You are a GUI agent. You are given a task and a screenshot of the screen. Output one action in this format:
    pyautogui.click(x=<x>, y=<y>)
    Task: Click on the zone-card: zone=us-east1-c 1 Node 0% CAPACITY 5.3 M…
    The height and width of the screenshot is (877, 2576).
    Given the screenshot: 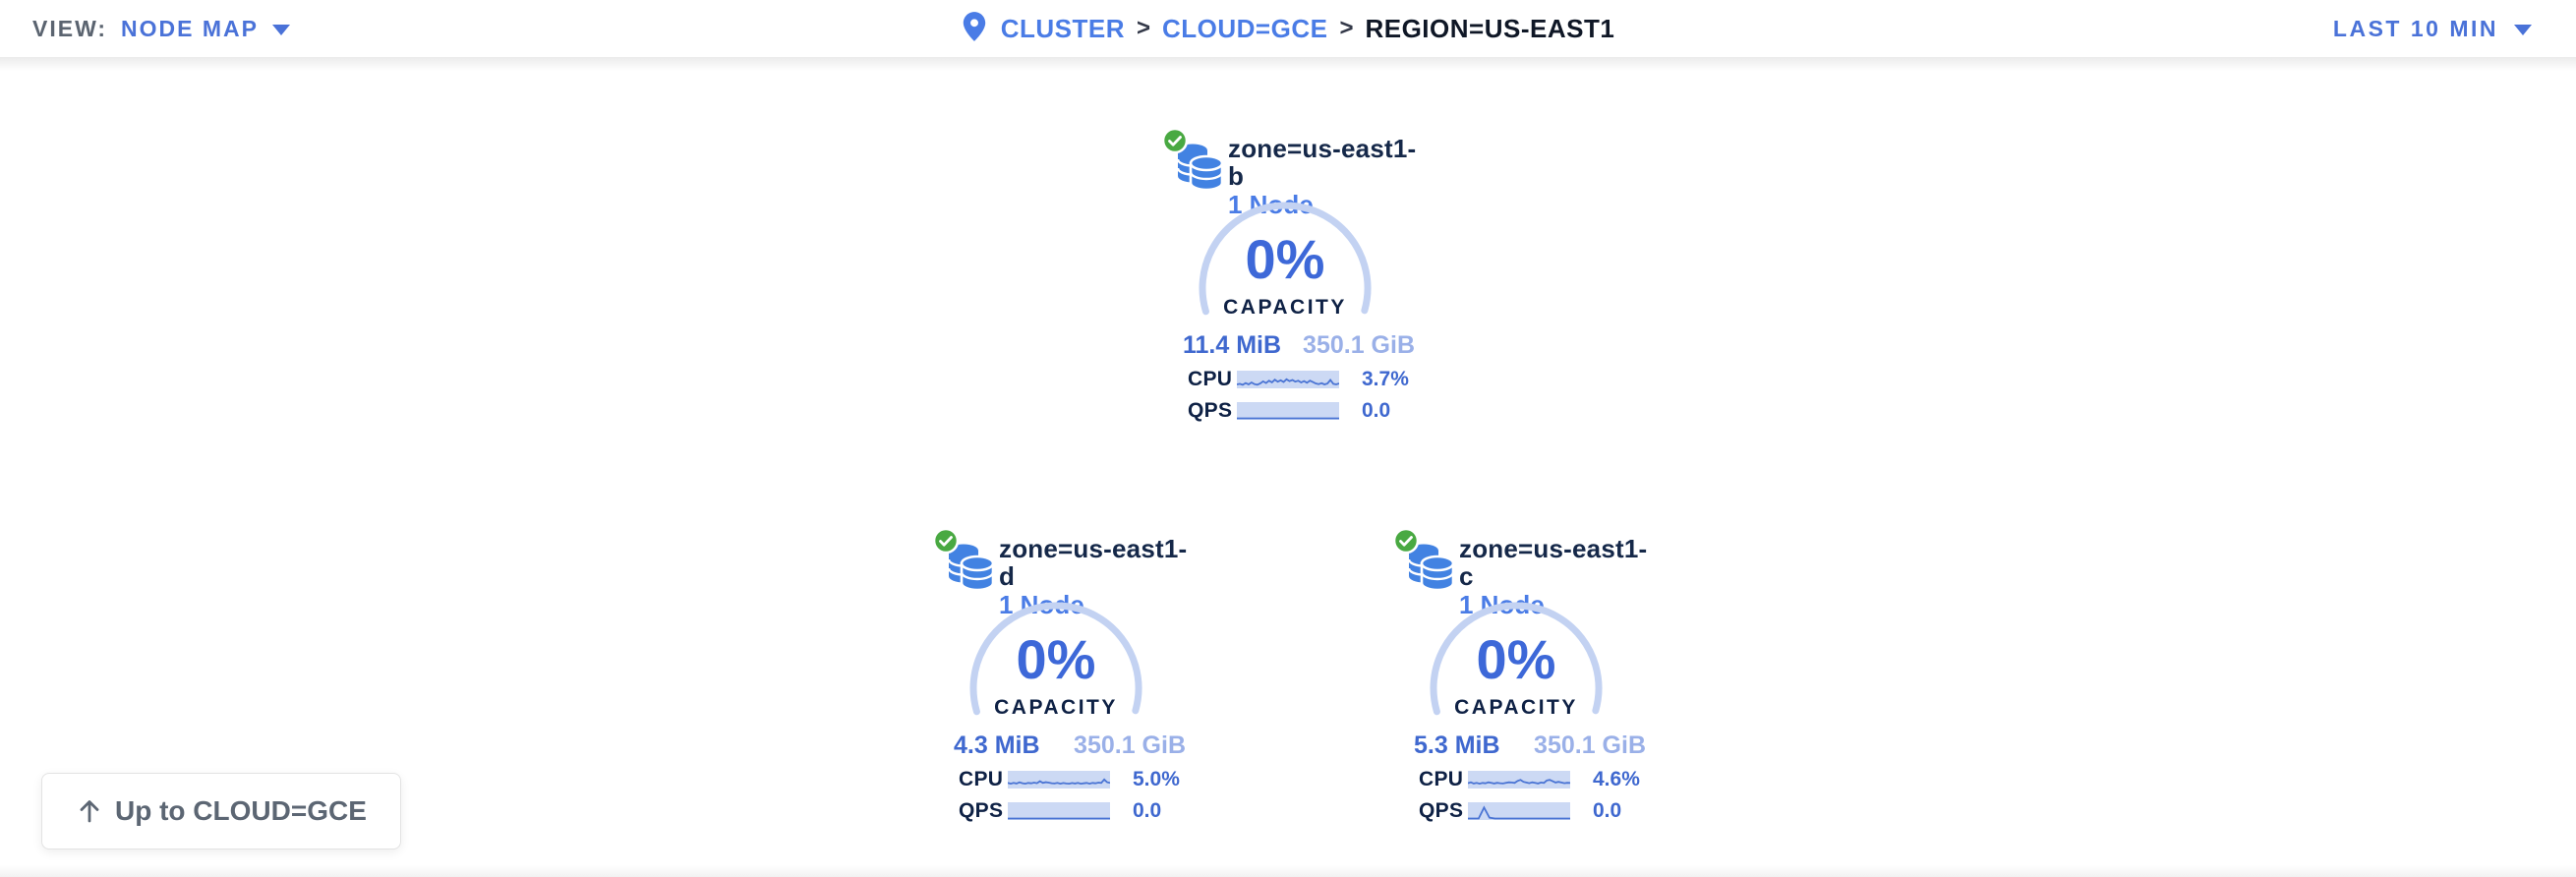 What is the action you would take?
    pyautogui.click(x=1516, y=675)
    